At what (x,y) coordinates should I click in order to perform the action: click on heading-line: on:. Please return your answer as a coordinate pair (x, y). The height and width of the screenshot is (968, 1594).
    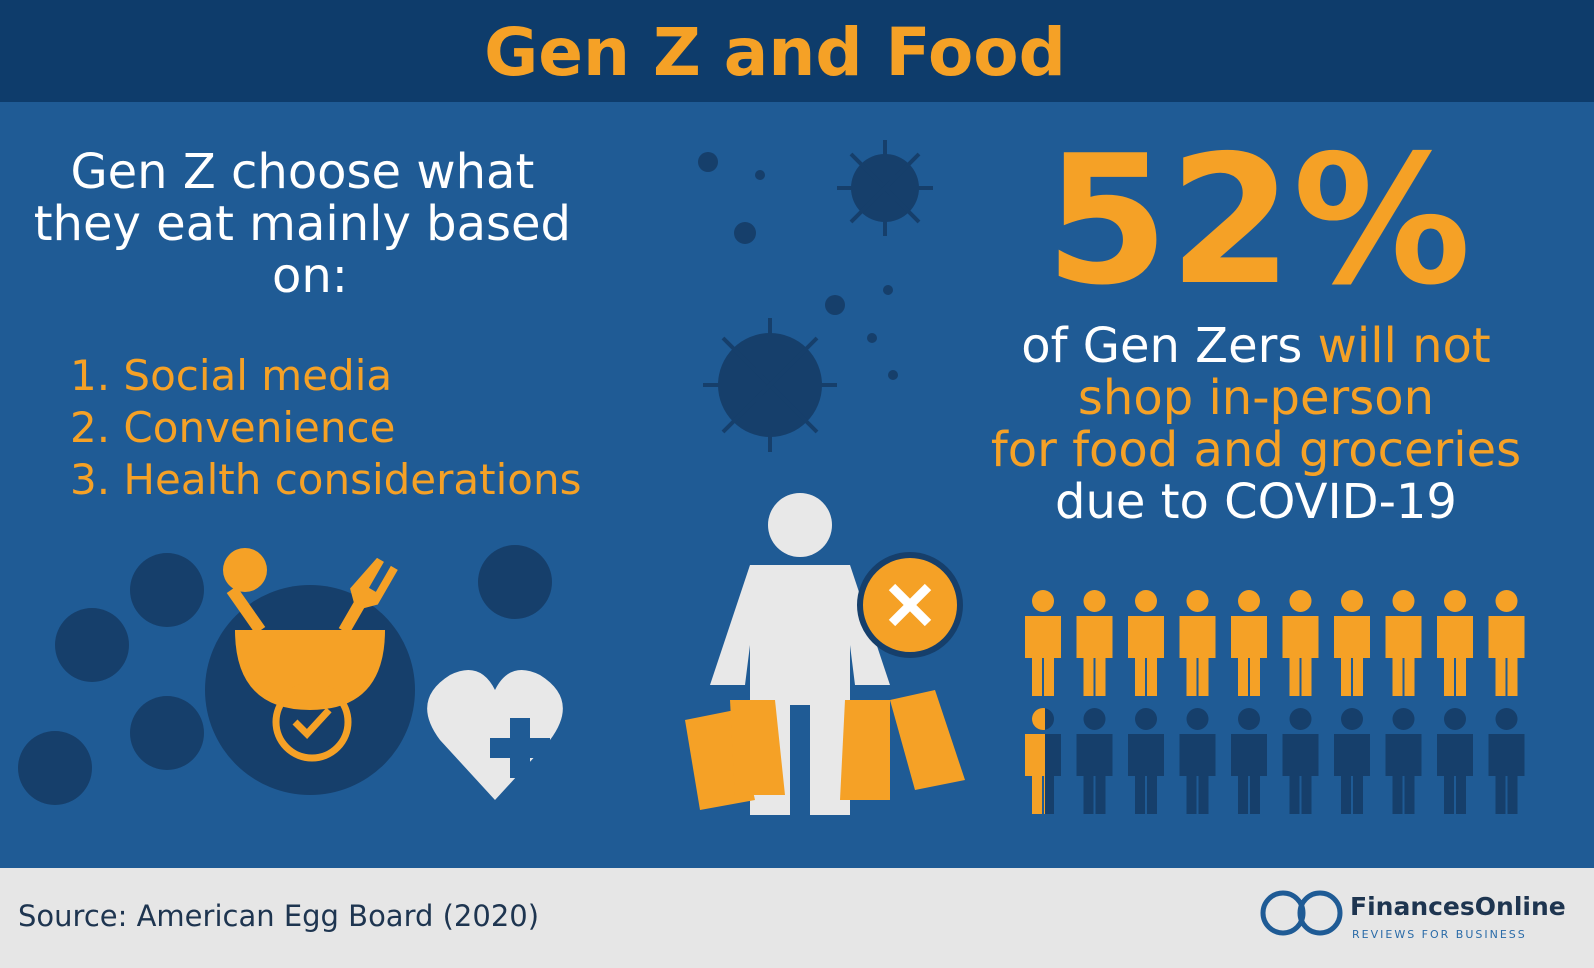
    Looking at the image, I should click on (310, 276).